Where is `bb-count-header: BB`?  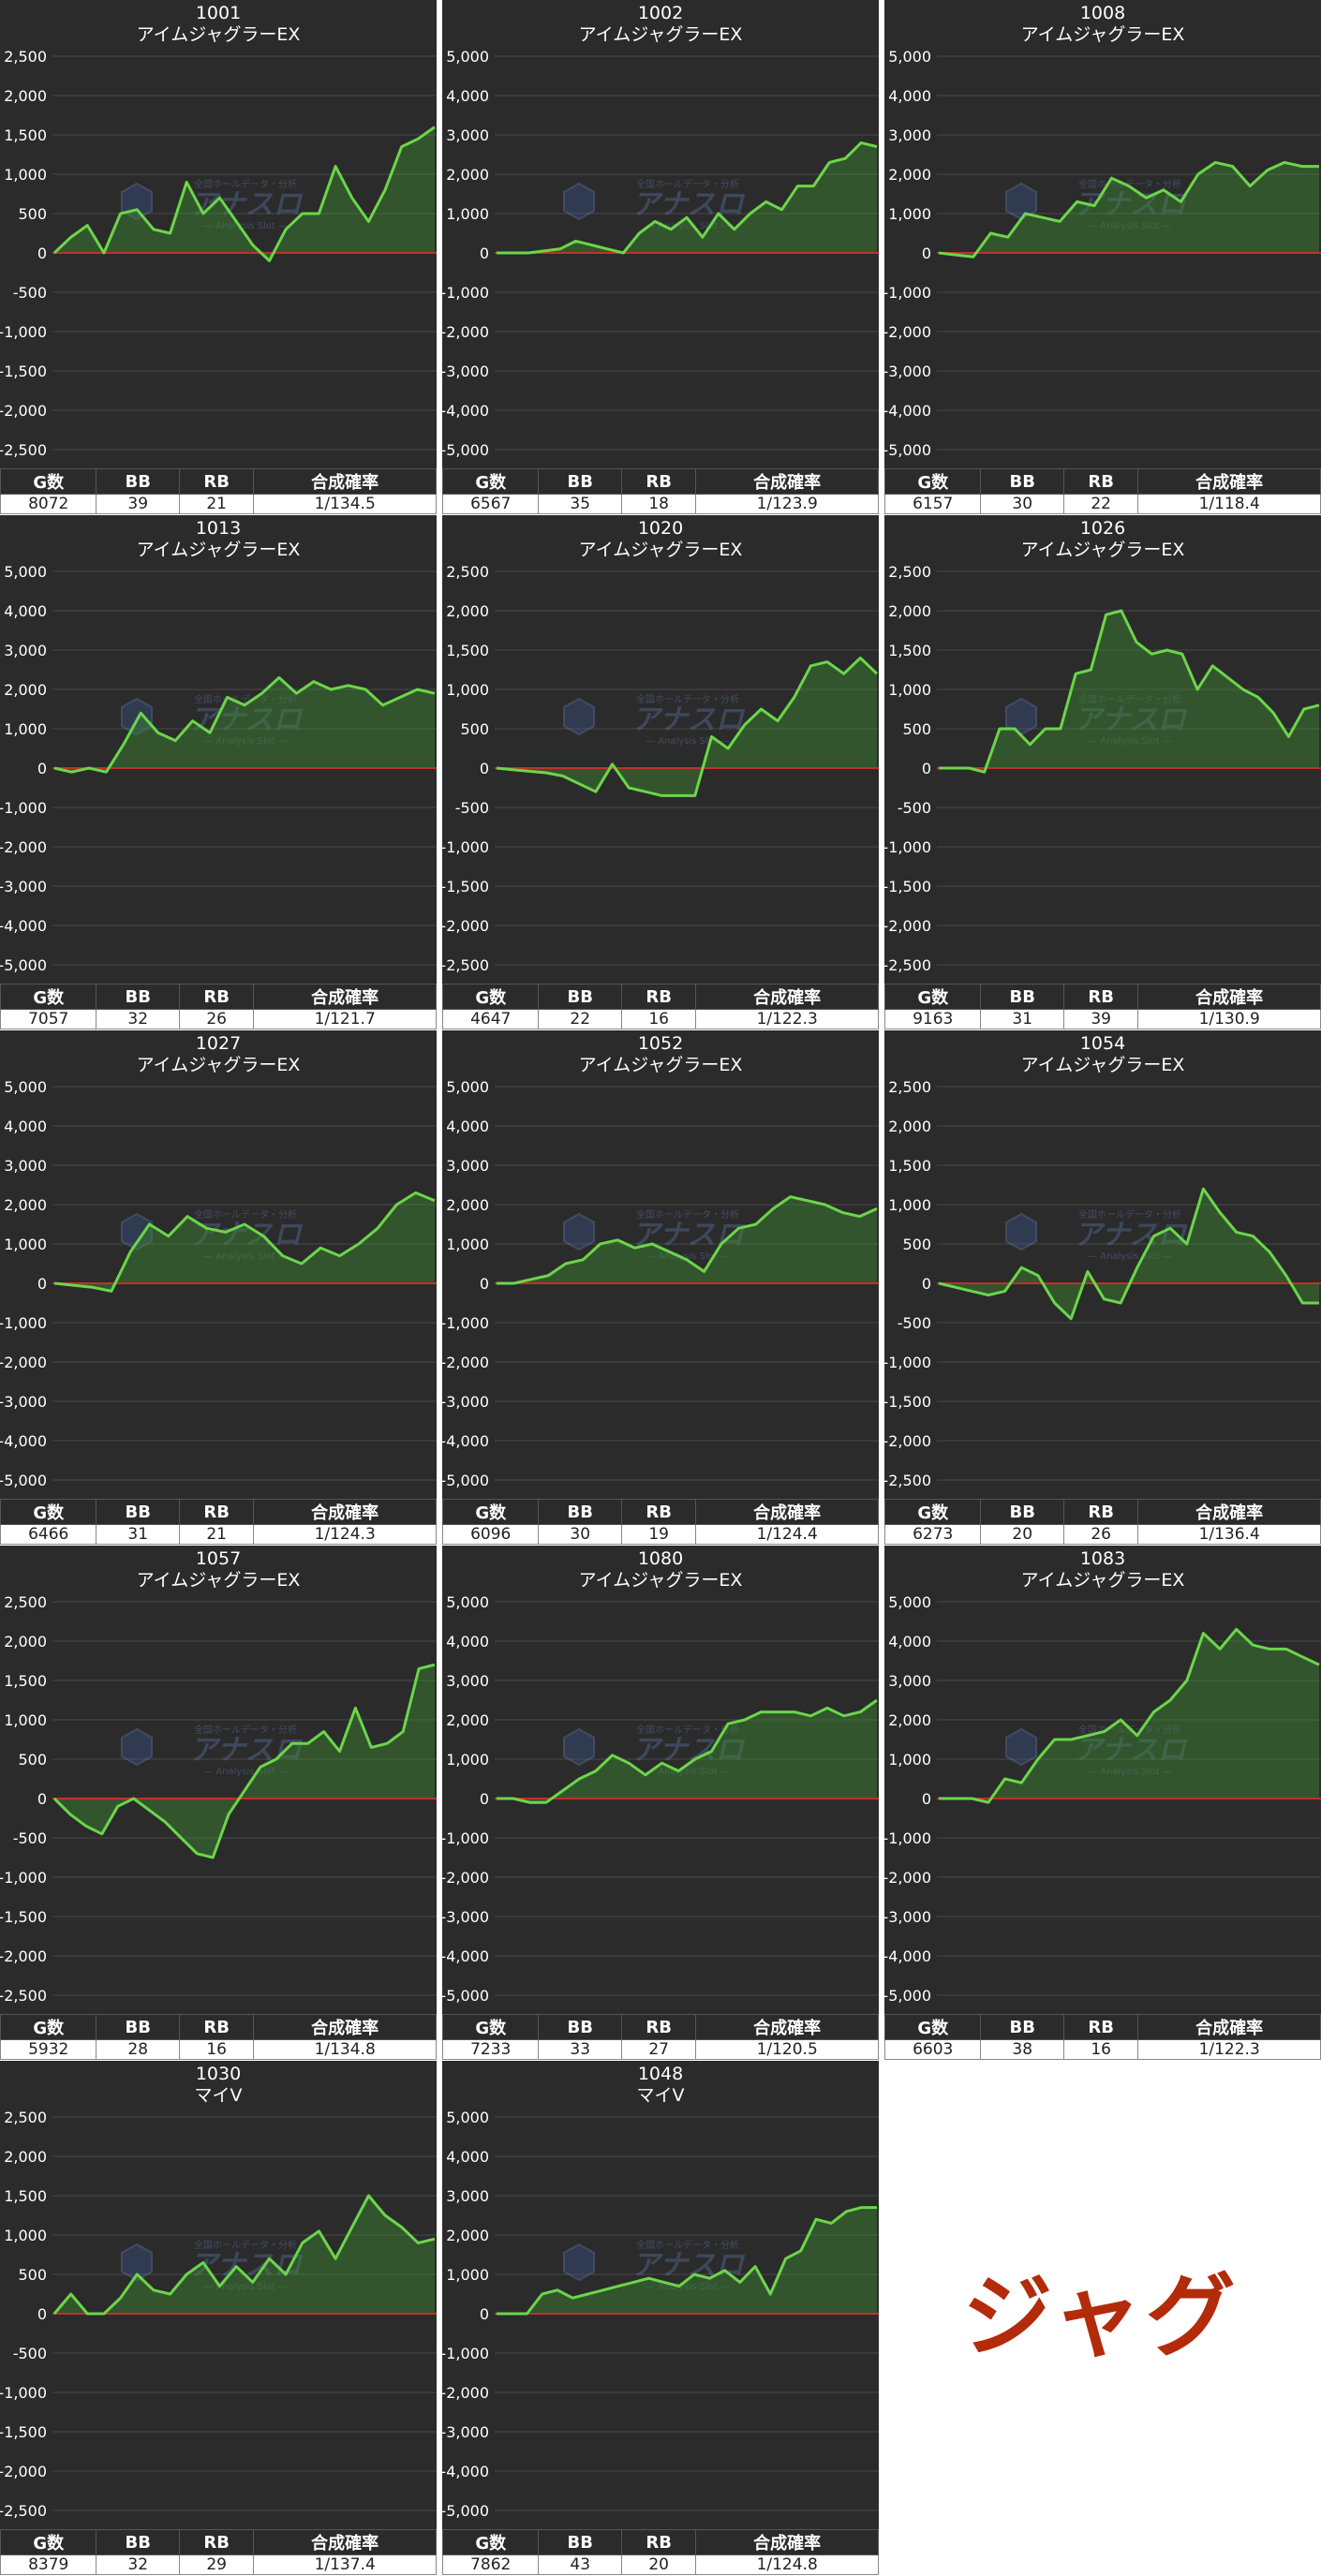
bb-count-header: BB is located at coordinates (138, 1512).